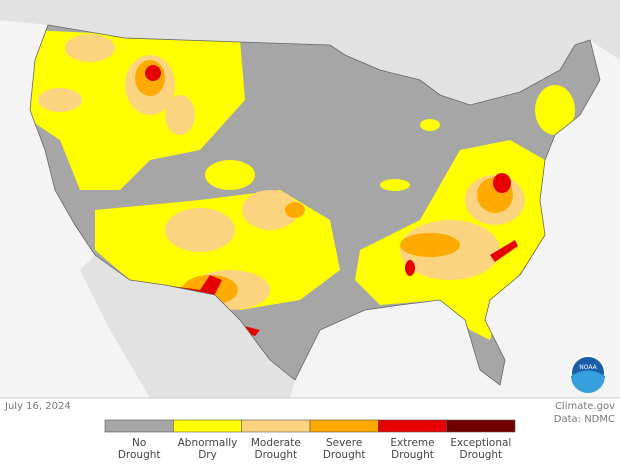 The height and width of the screenshot is (464, 620). I want to click on source: Data: NDMC, so click(584, 419).